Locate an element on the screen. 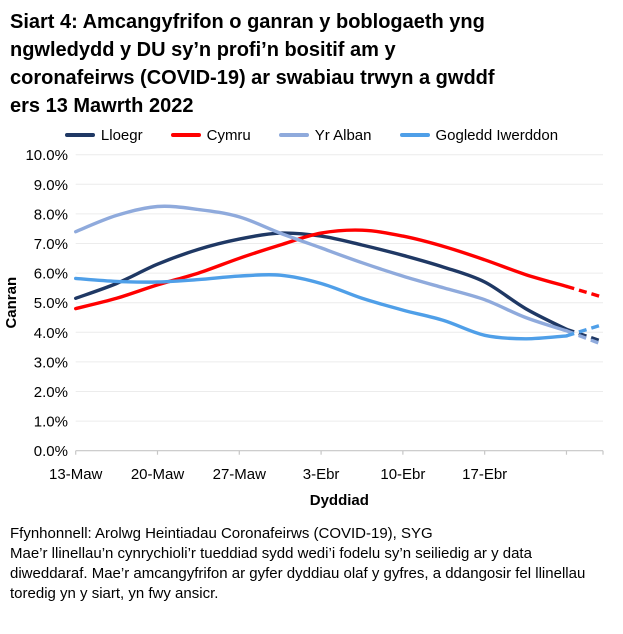 The width and height of the screenshot is (623, 634). legend-label-gogledd-iwerddon: Gogledd Iwerddon is located at coordinates (497, 135).